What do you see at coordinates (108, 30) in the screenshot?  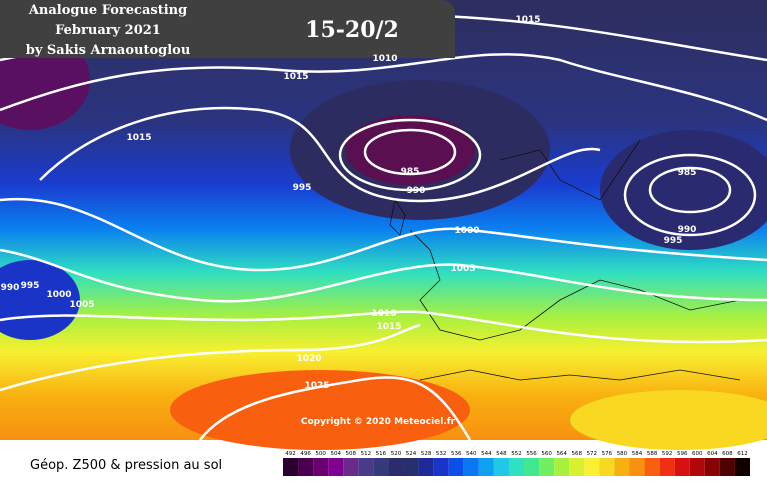 I see `header-line: February 2021` at bounding box center [108, 30].